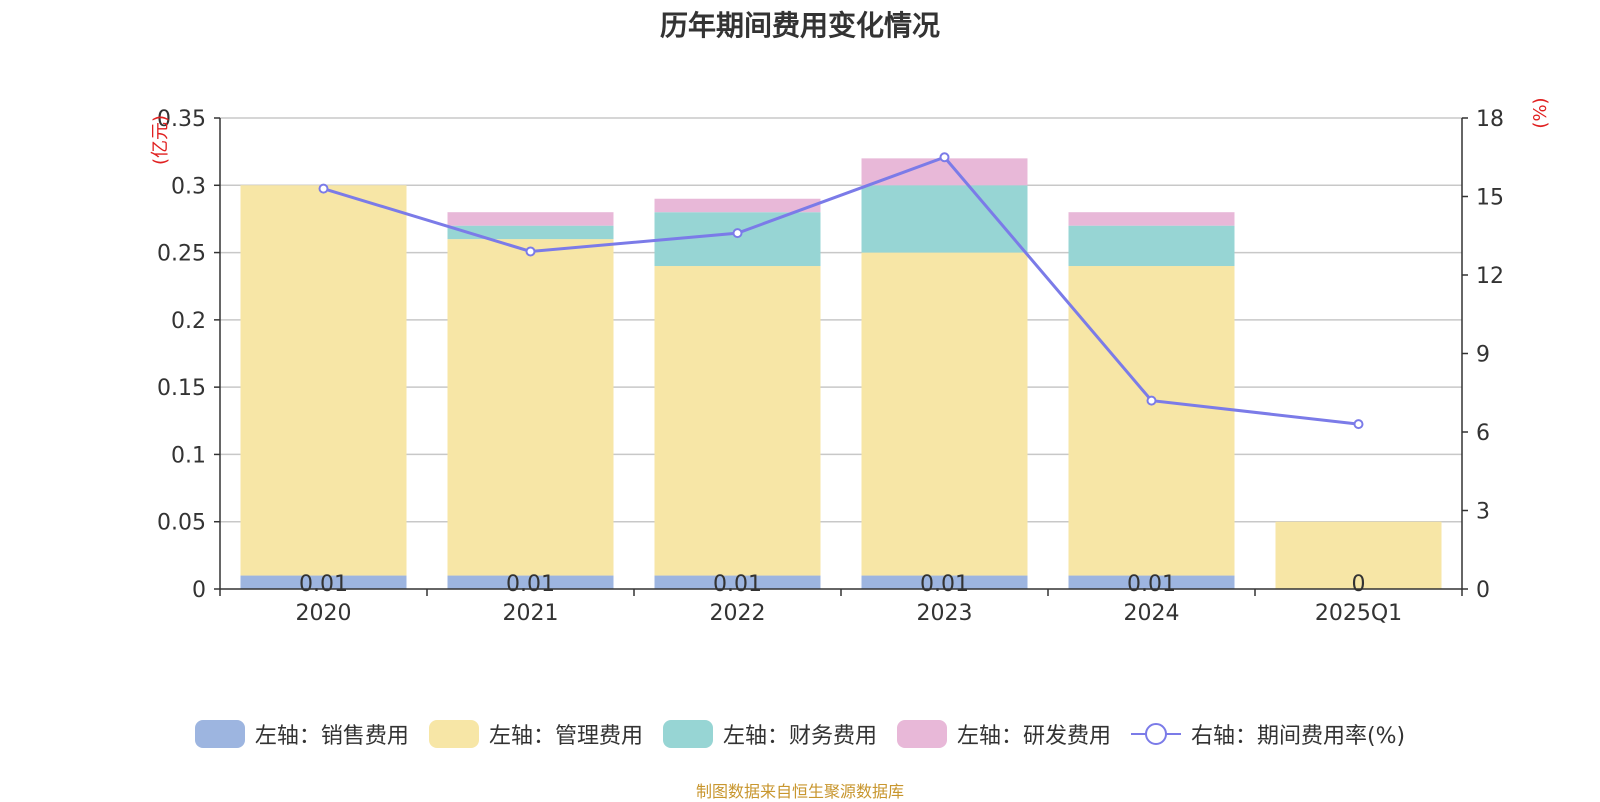  Describe the element at coordinates (1152, 613) in the screenshot. I see `x-tick-label: 2024` at that location.